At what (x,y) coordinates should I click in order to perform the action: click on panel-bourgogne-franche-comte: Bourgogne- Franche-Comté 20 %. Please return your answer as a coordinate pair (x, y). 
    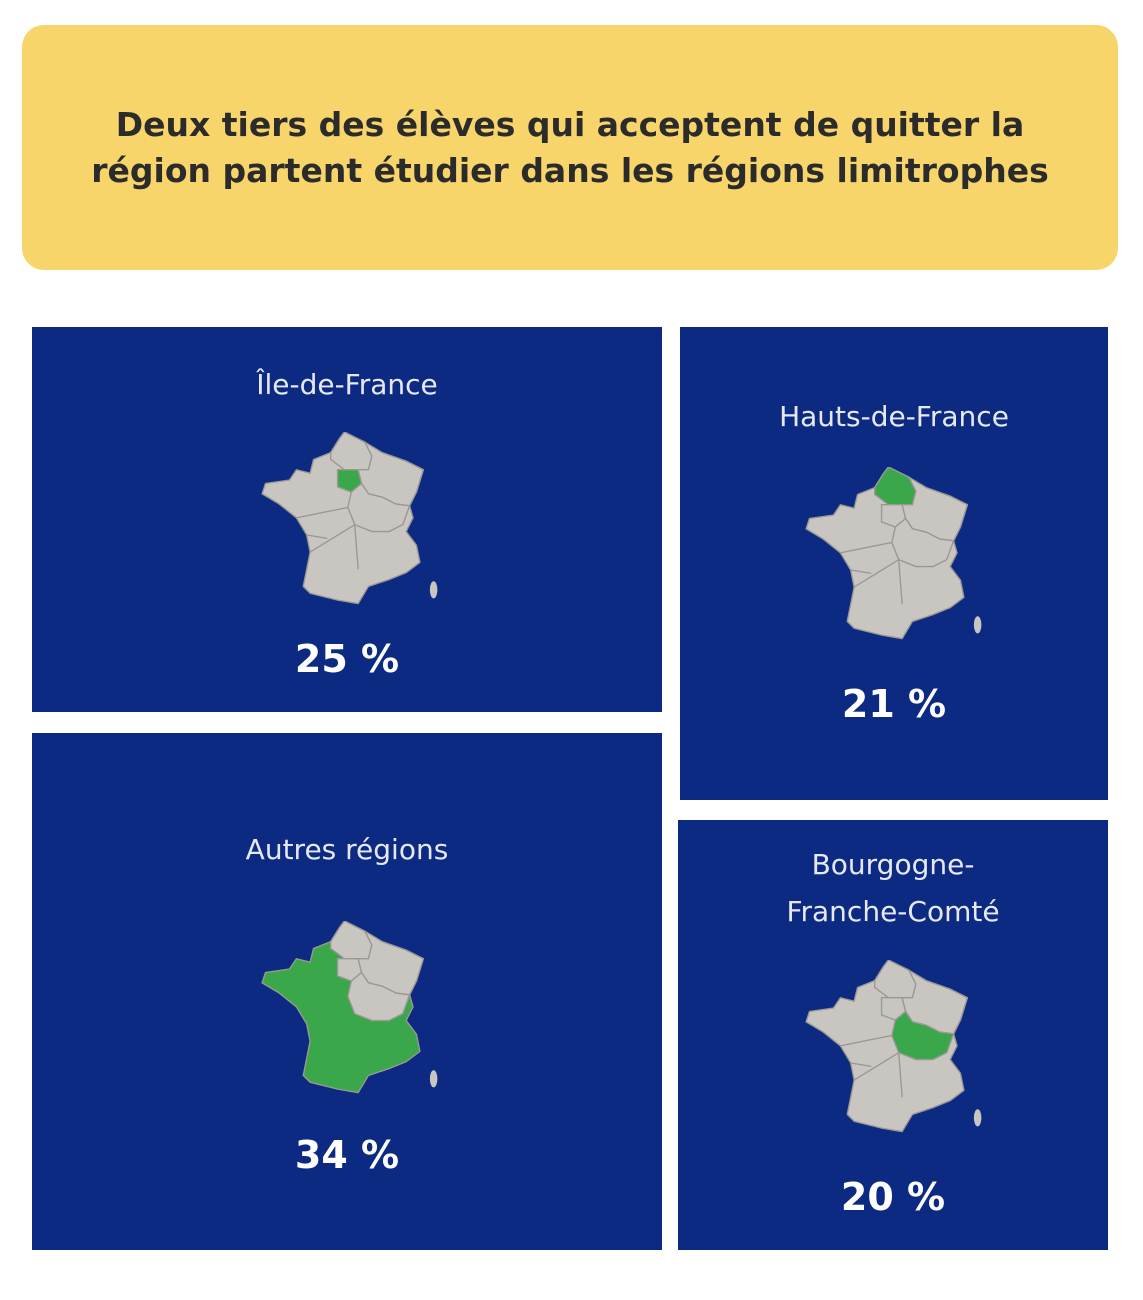
    Looking at the image, I should click on (893, 1035).